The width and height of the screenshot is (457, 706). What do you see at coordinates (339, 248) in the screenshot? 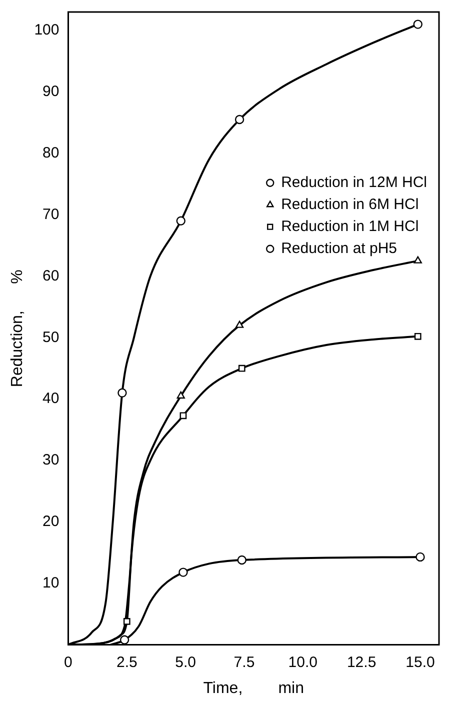
I see `legend-label: Reduction at pH5` at bounding box center [339, 248].